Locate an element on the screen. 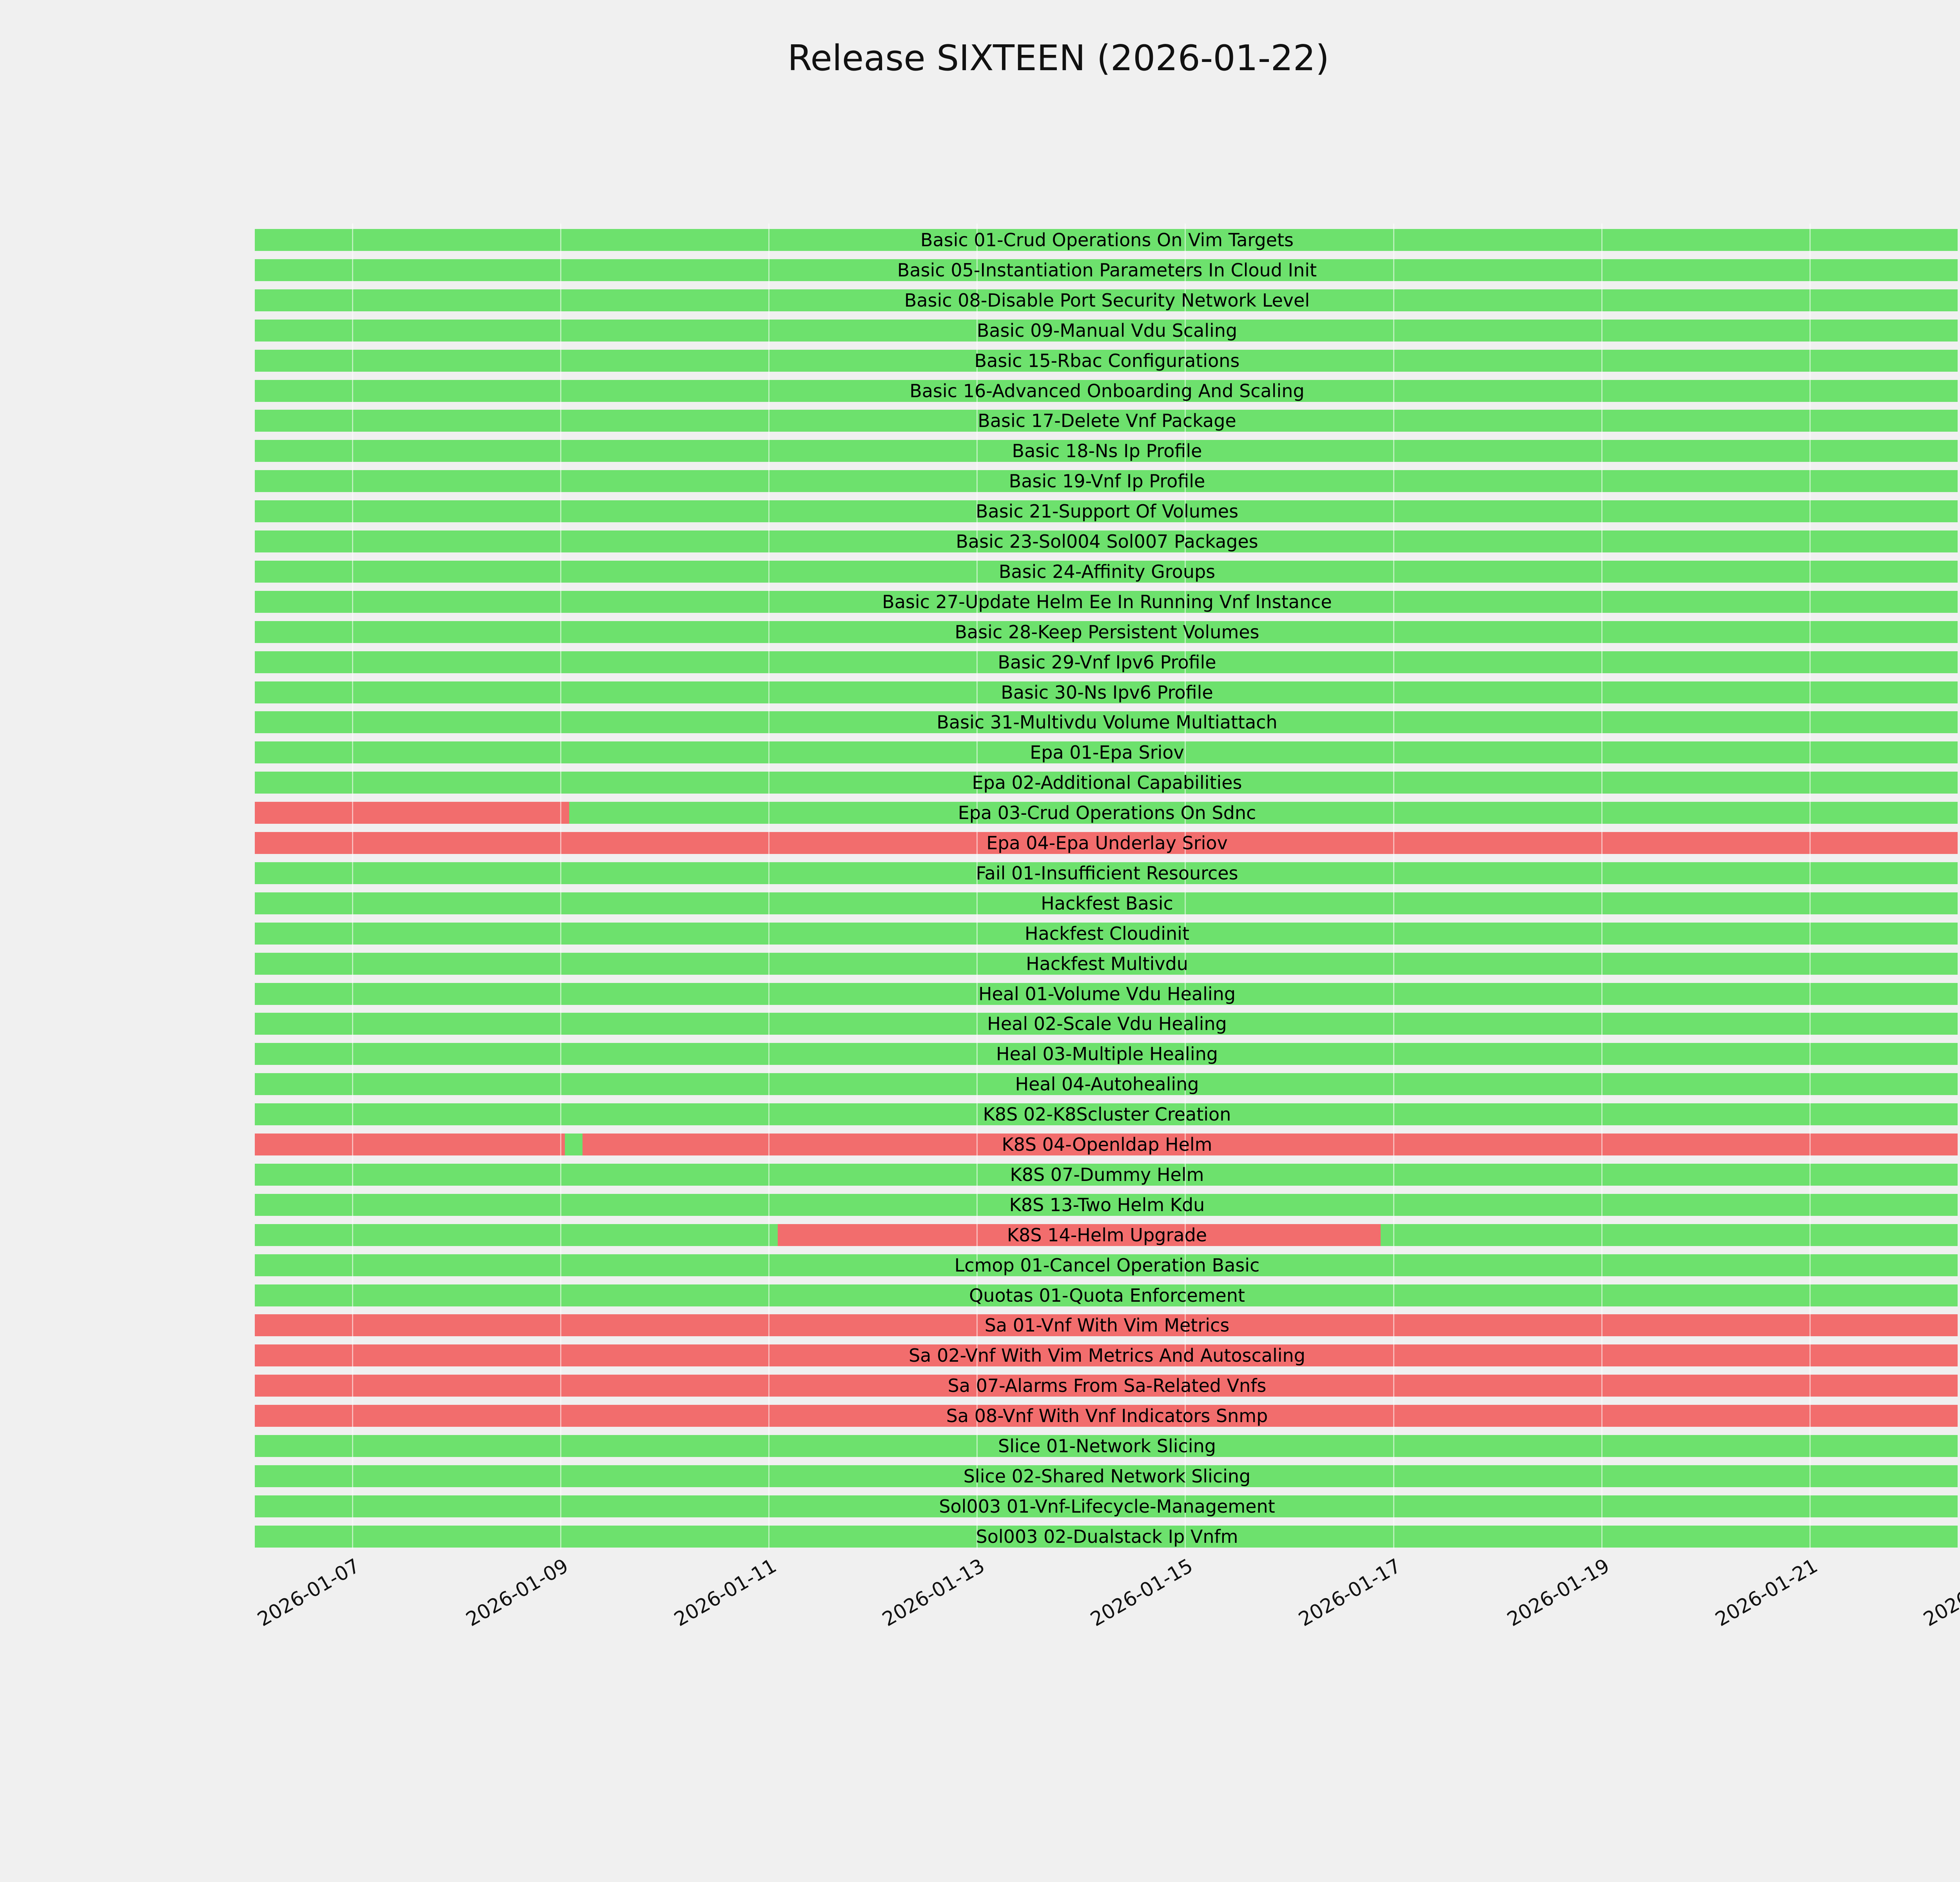 The image size is (1960, 1882). task-label: K8S 14-Helm Upgrade is located at coordinates (1107, 1235).